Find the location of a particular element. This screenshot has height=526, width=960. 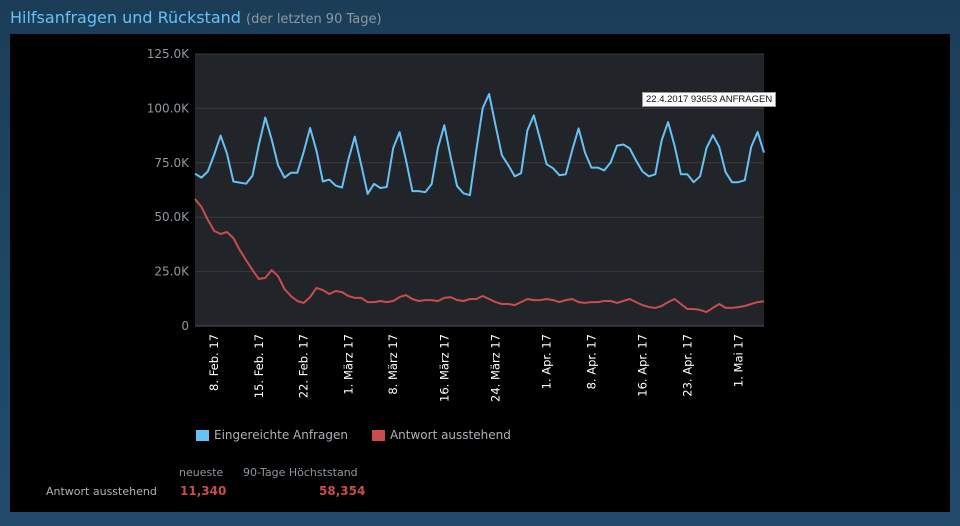

series-line-backlog is located at coordinates (479, 256).